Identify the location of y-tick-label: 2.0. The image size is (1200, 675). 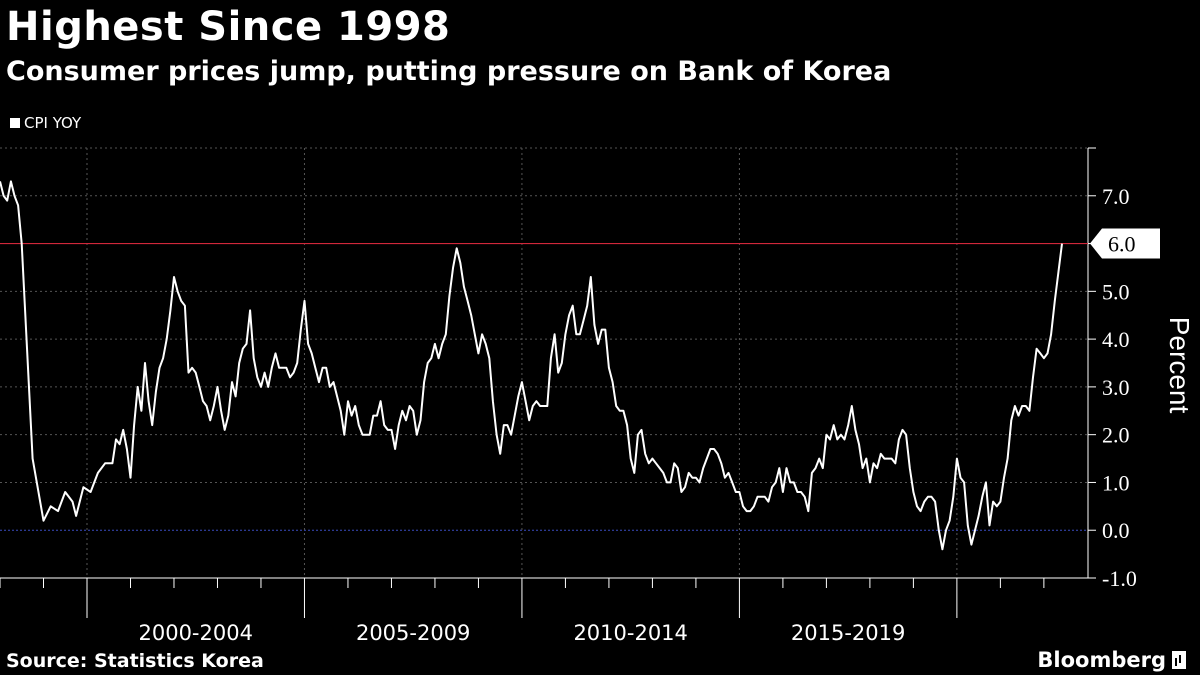
(1116, 435).